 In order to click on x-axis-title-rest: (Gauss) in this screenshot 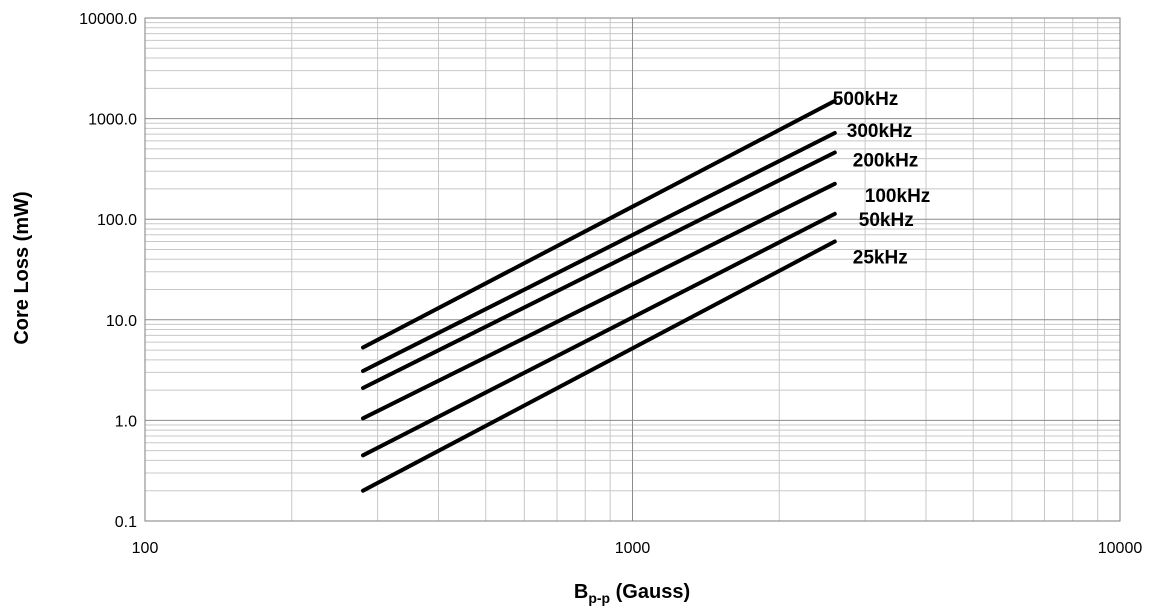, I will do `click(650, 592)`.